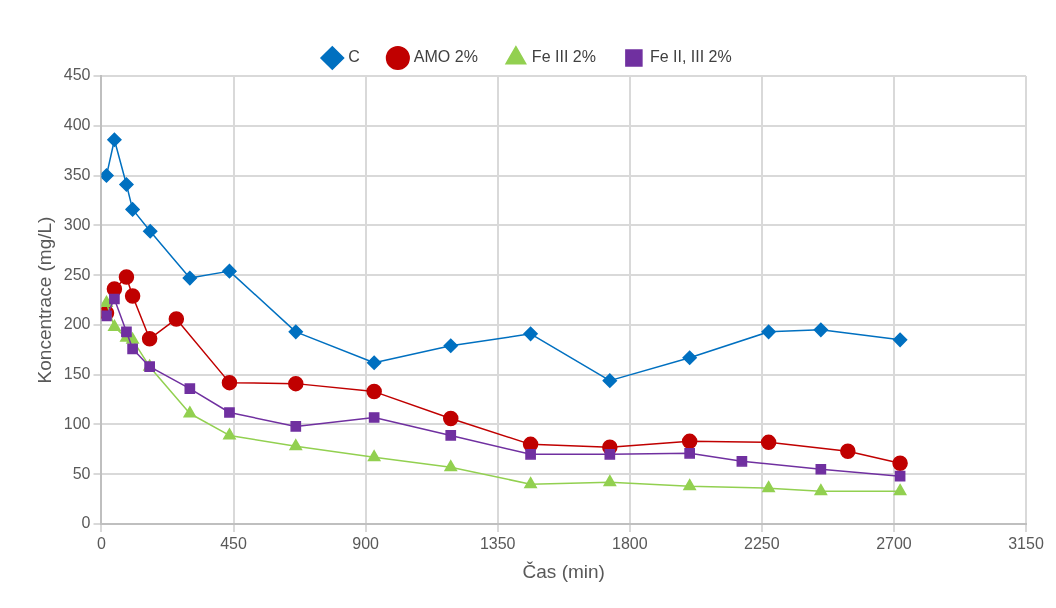 Image resolution: width=1056 pixels, height=608 pixels. Describe the element at coordinates (563, 57) in the screenshot. I see `legend-label: Fe III 2%` at that location.